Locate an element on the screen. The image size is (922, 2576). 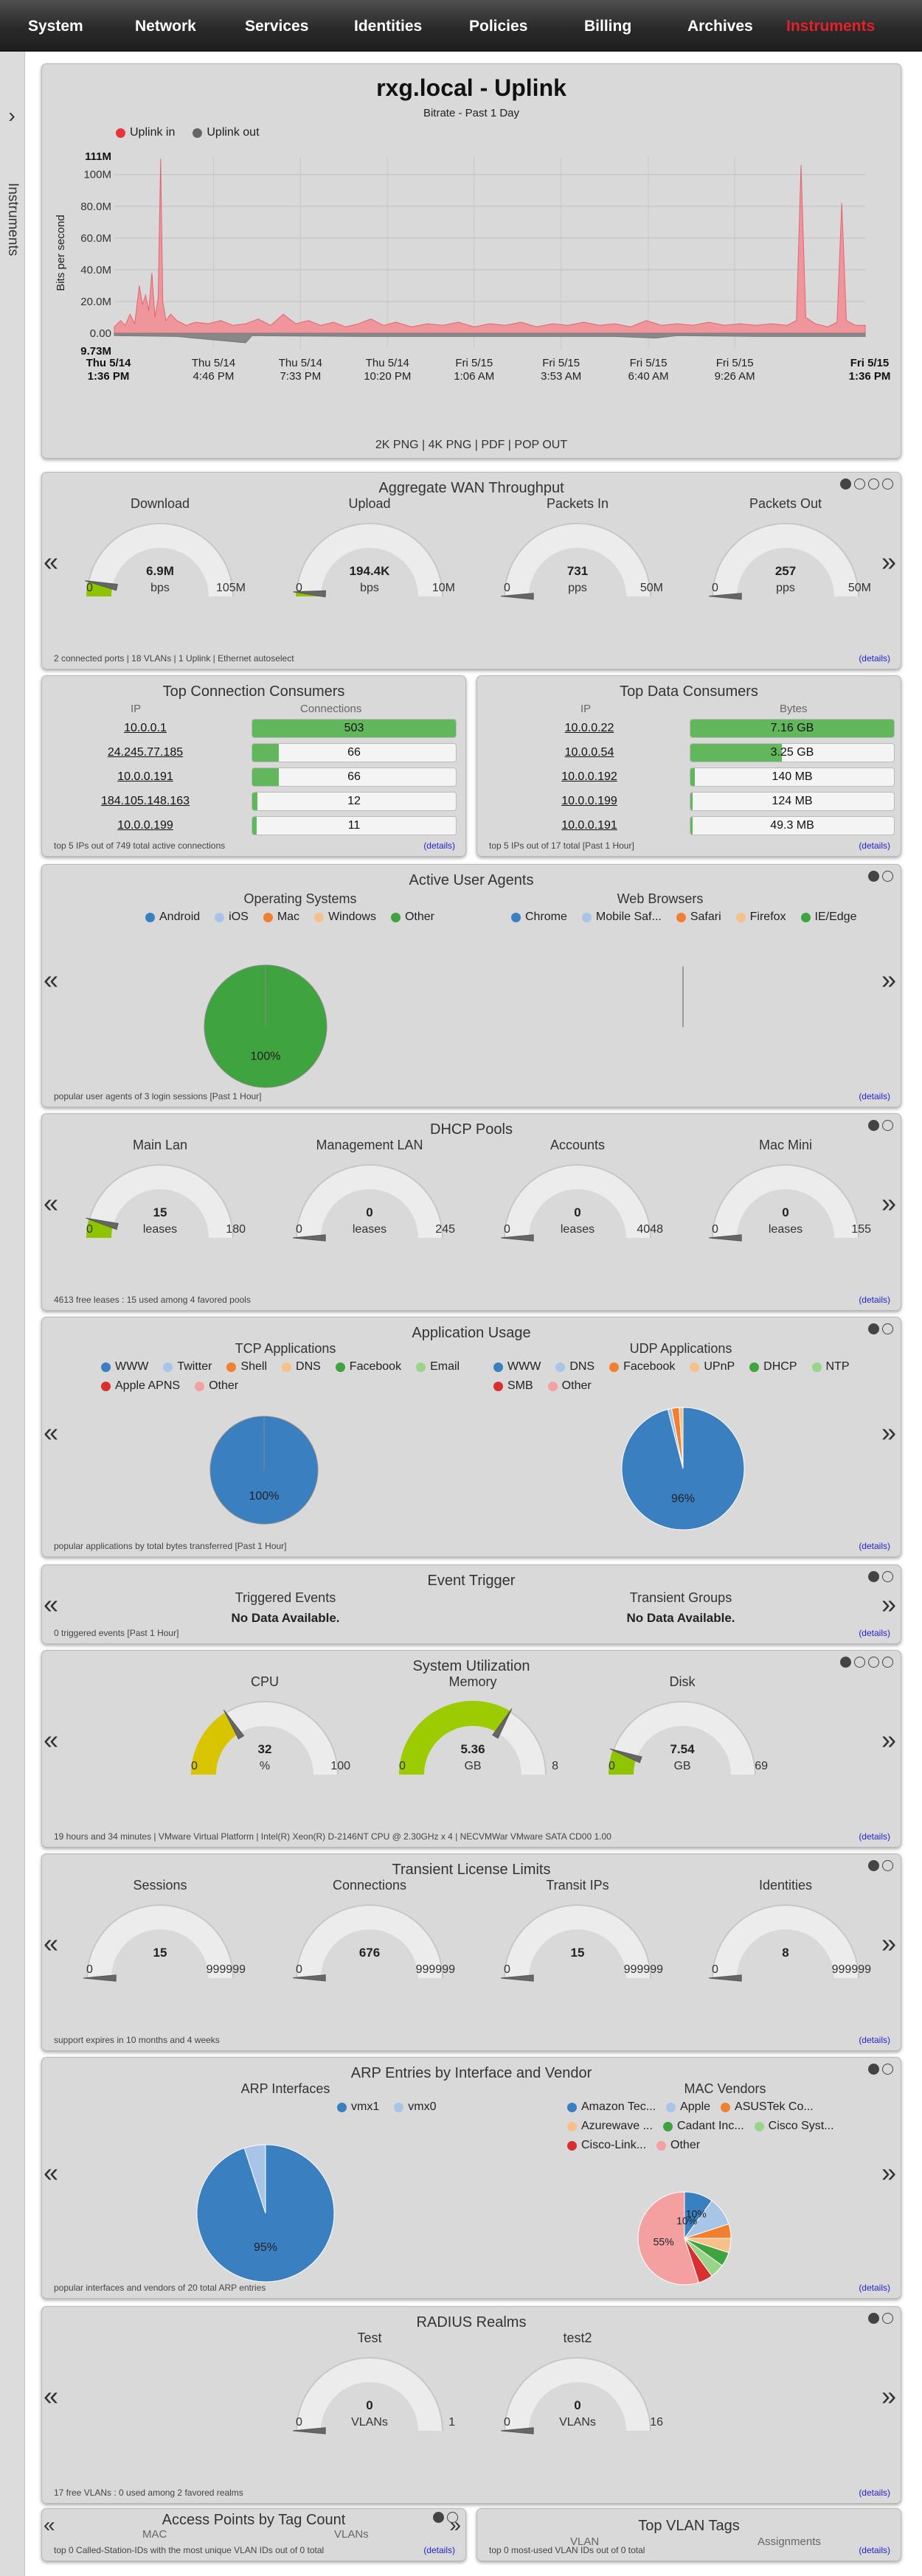
sysutil-prev-icon: « is located at coordinates (51, 1740).